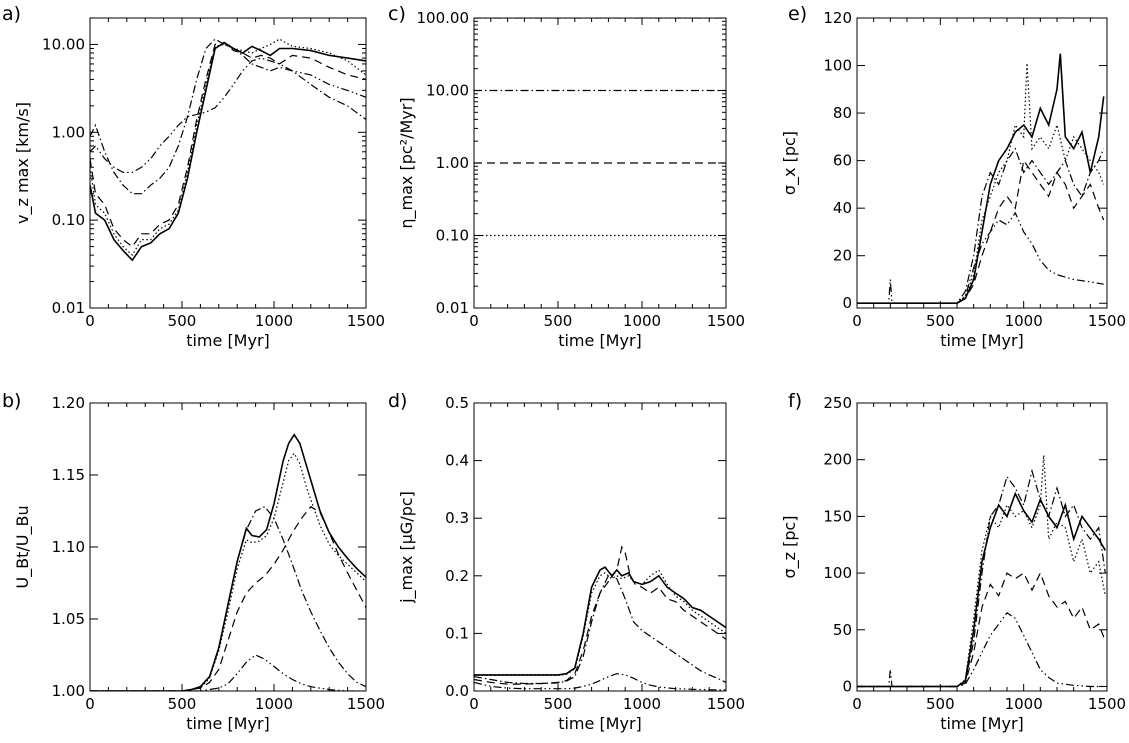  Describe the element at coordinates (11, 401) in the screenshot. I see `panel-label: b)` at that location.